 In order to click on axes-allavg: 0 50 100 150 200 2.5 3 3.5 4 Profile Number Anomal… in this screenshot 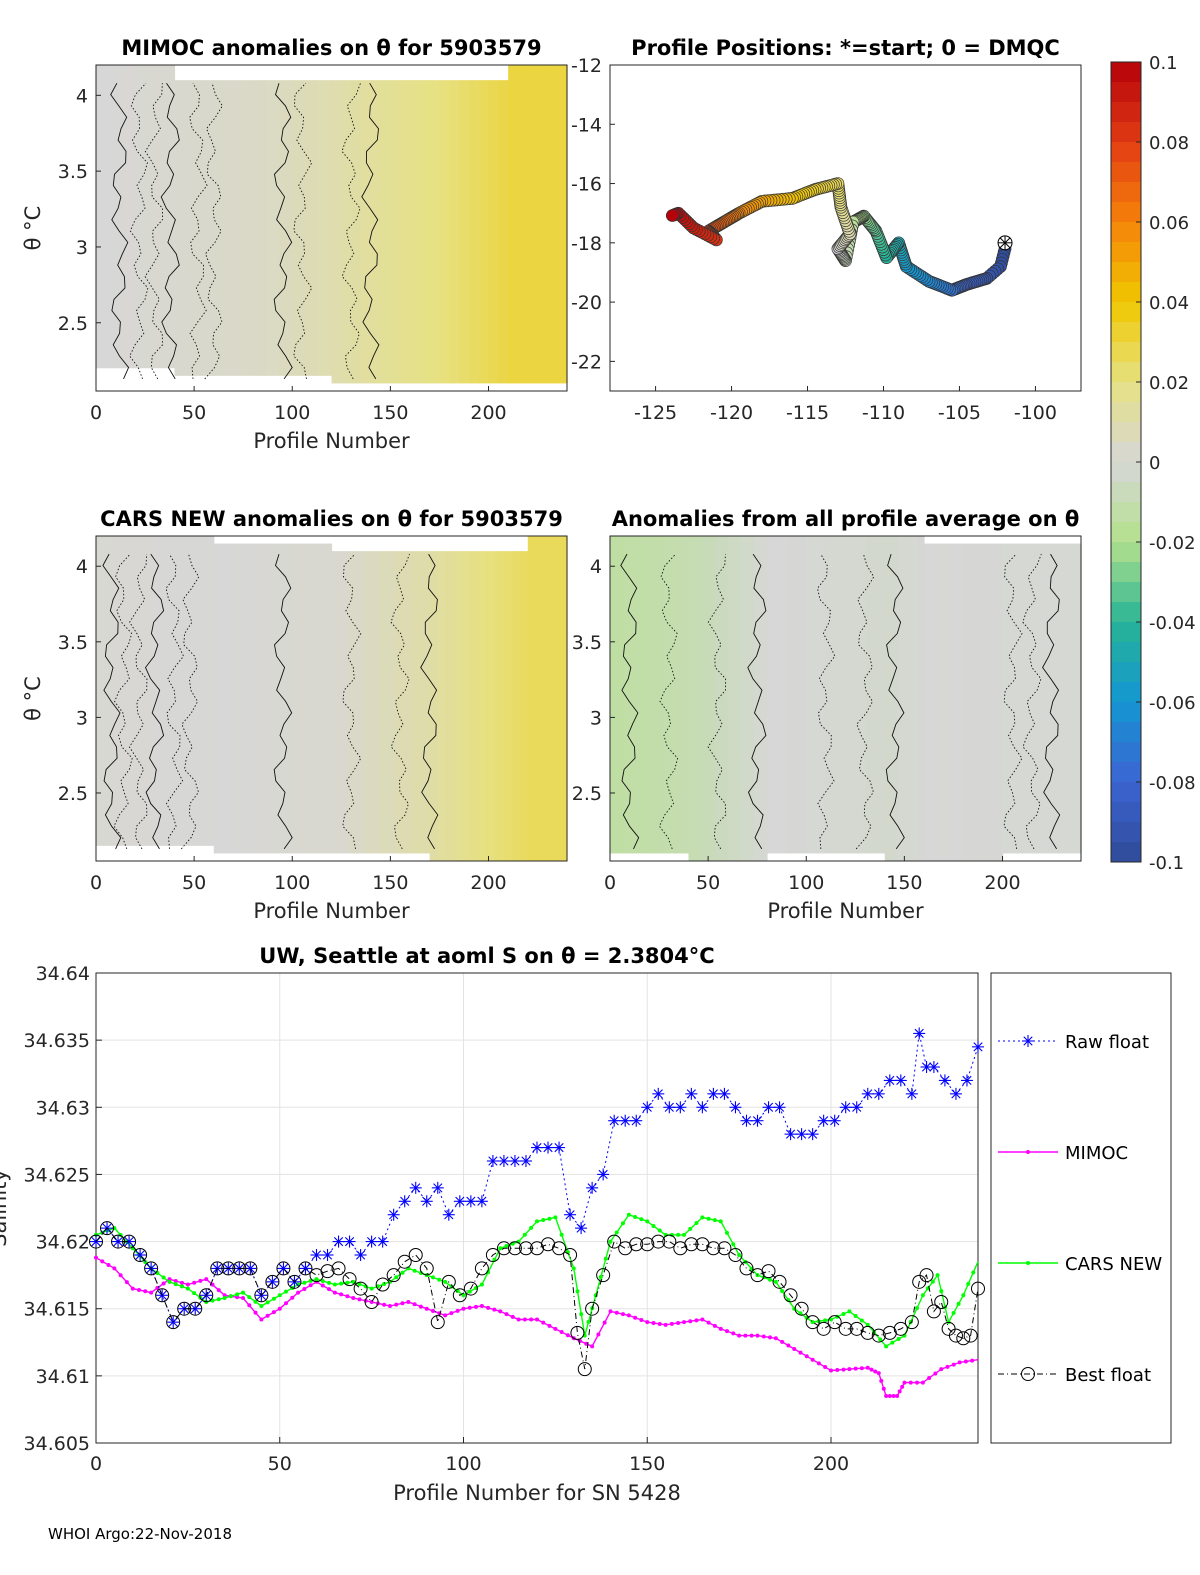, I will do `click(827, 715)`.